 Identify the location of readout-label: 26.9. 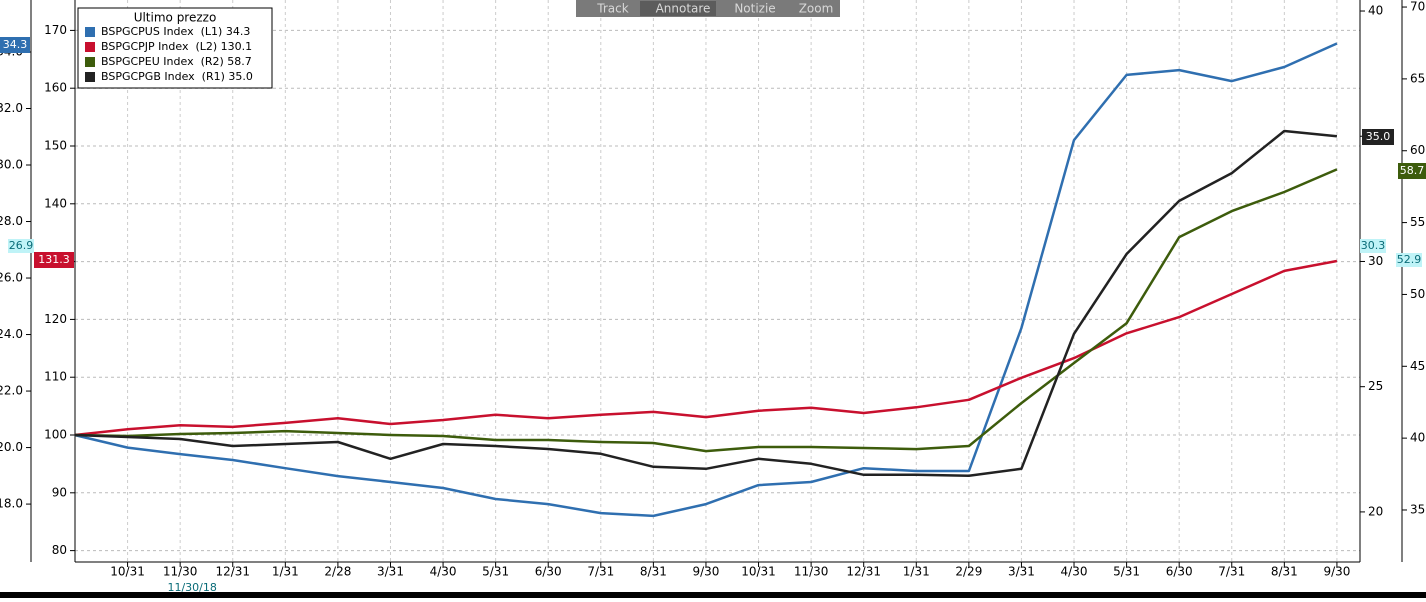
(21, 245).